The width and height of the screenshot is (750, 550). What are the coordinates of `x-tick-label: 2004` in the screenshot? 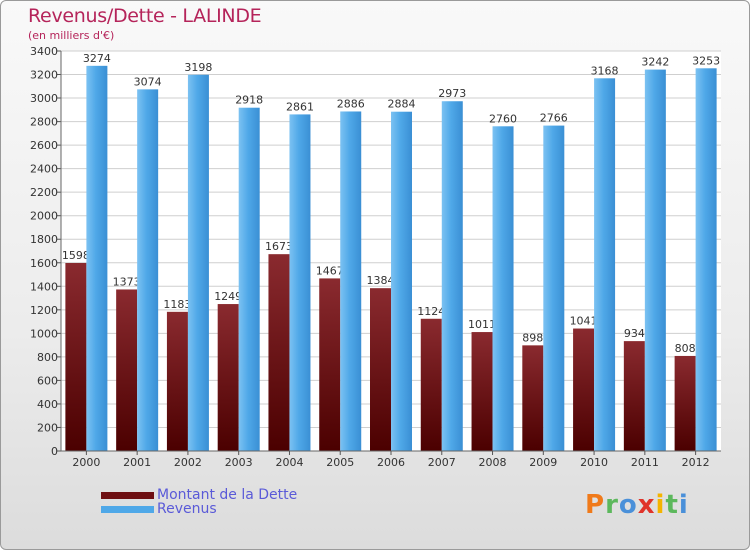 It's located at (289, 462).